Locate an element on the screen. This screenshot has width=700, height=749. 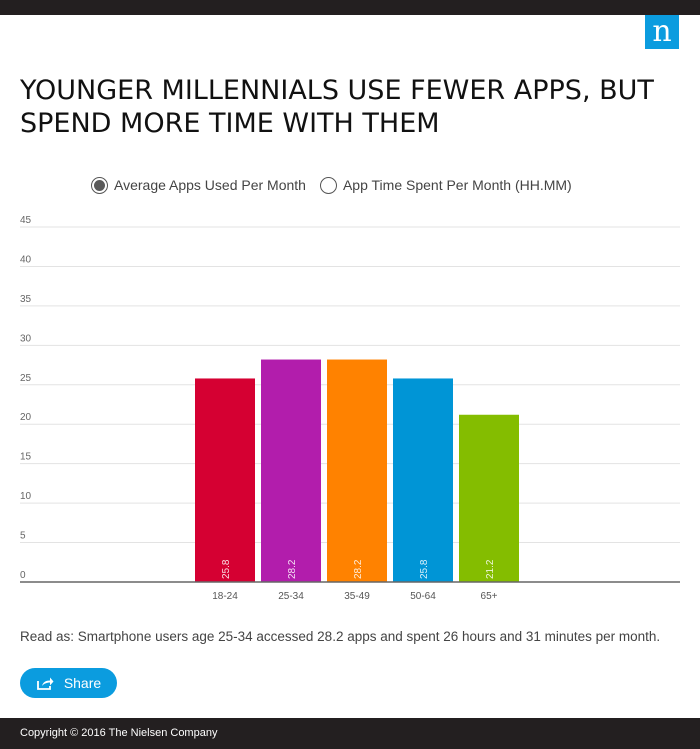
y-tick-label: 0 is located at coordinates (23, 575).